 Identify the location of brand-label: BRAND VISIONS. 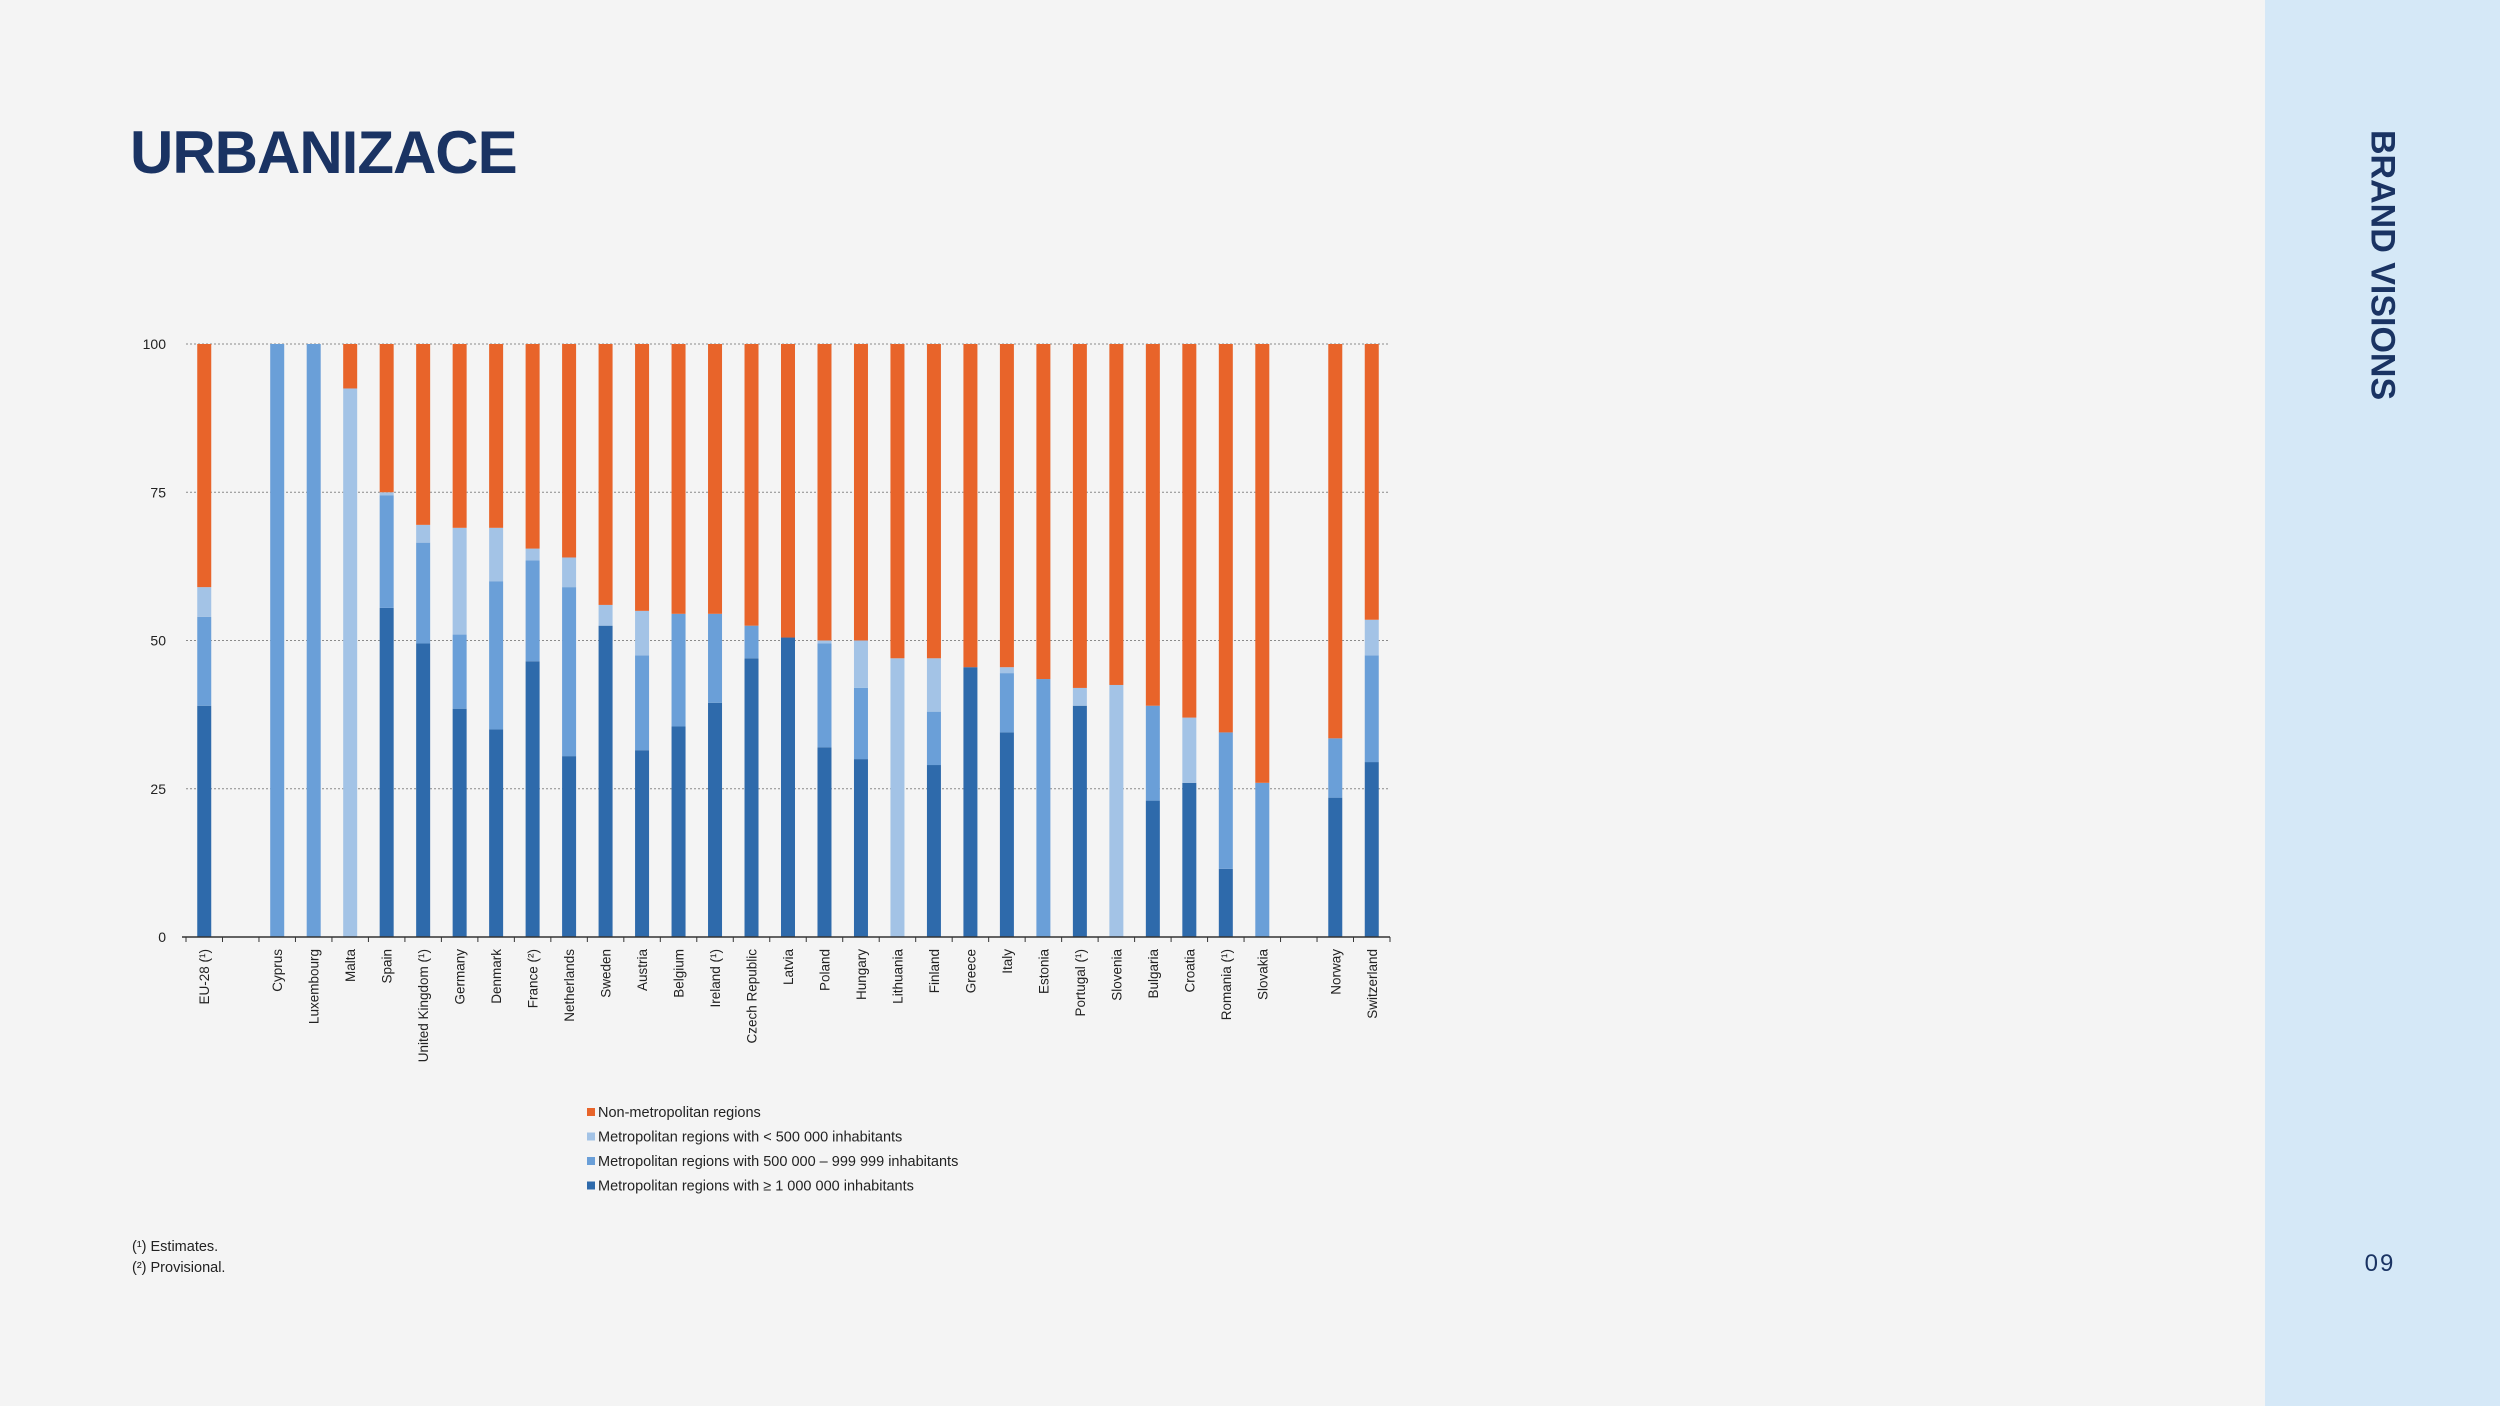
(2382, 265).